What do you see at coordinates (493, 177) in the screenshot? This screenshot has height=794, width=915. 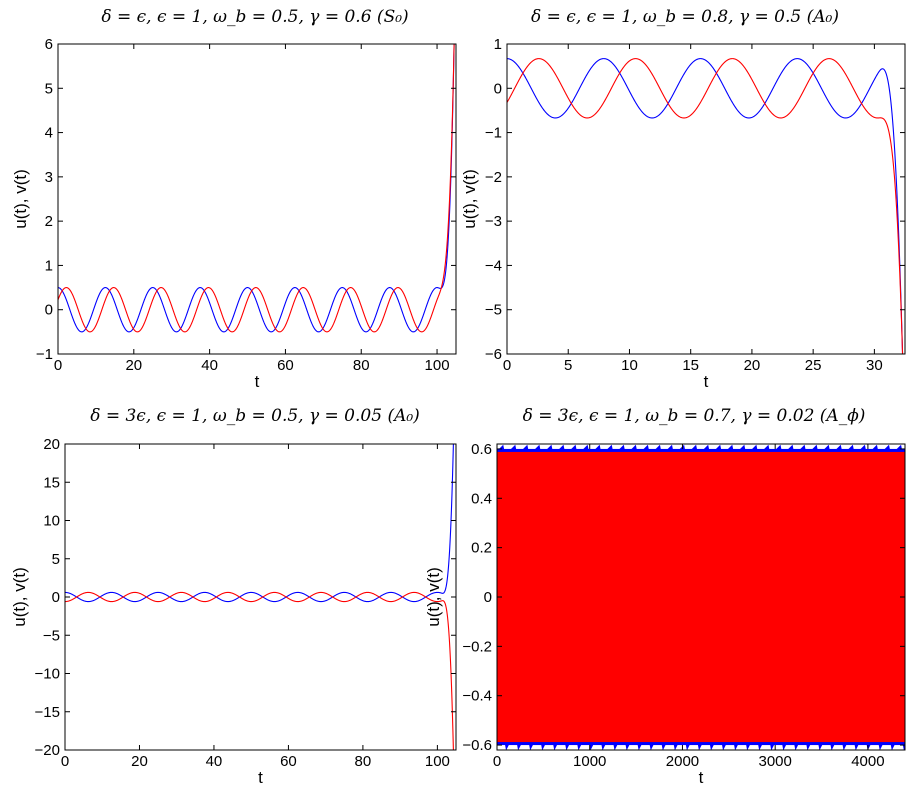 I see `y-tick-label: −2` at bounding box center [493, 177].